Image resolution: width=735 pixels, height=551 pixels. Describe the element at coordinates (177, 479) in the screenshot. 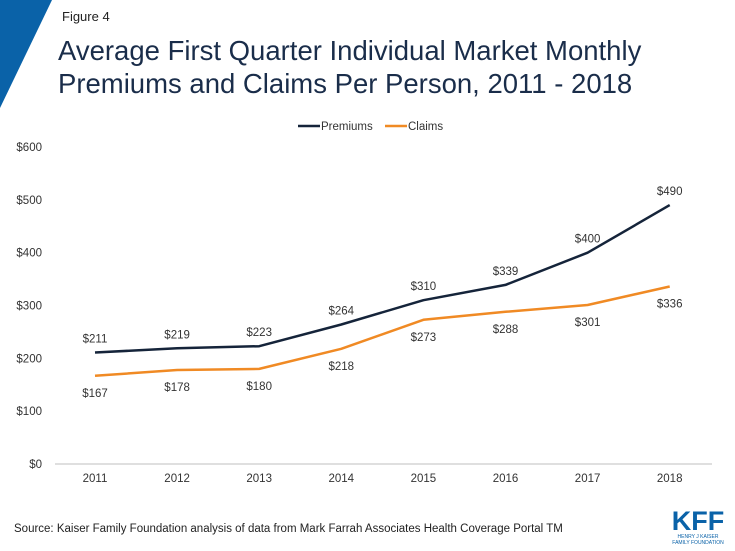

I see `x-tick-label: 2012` at that location.